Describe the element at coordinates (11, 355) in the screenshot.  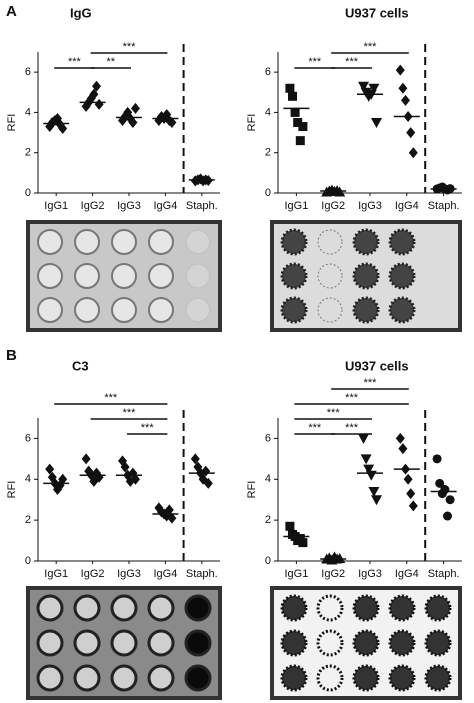
I see `panel-label: B` at that location.